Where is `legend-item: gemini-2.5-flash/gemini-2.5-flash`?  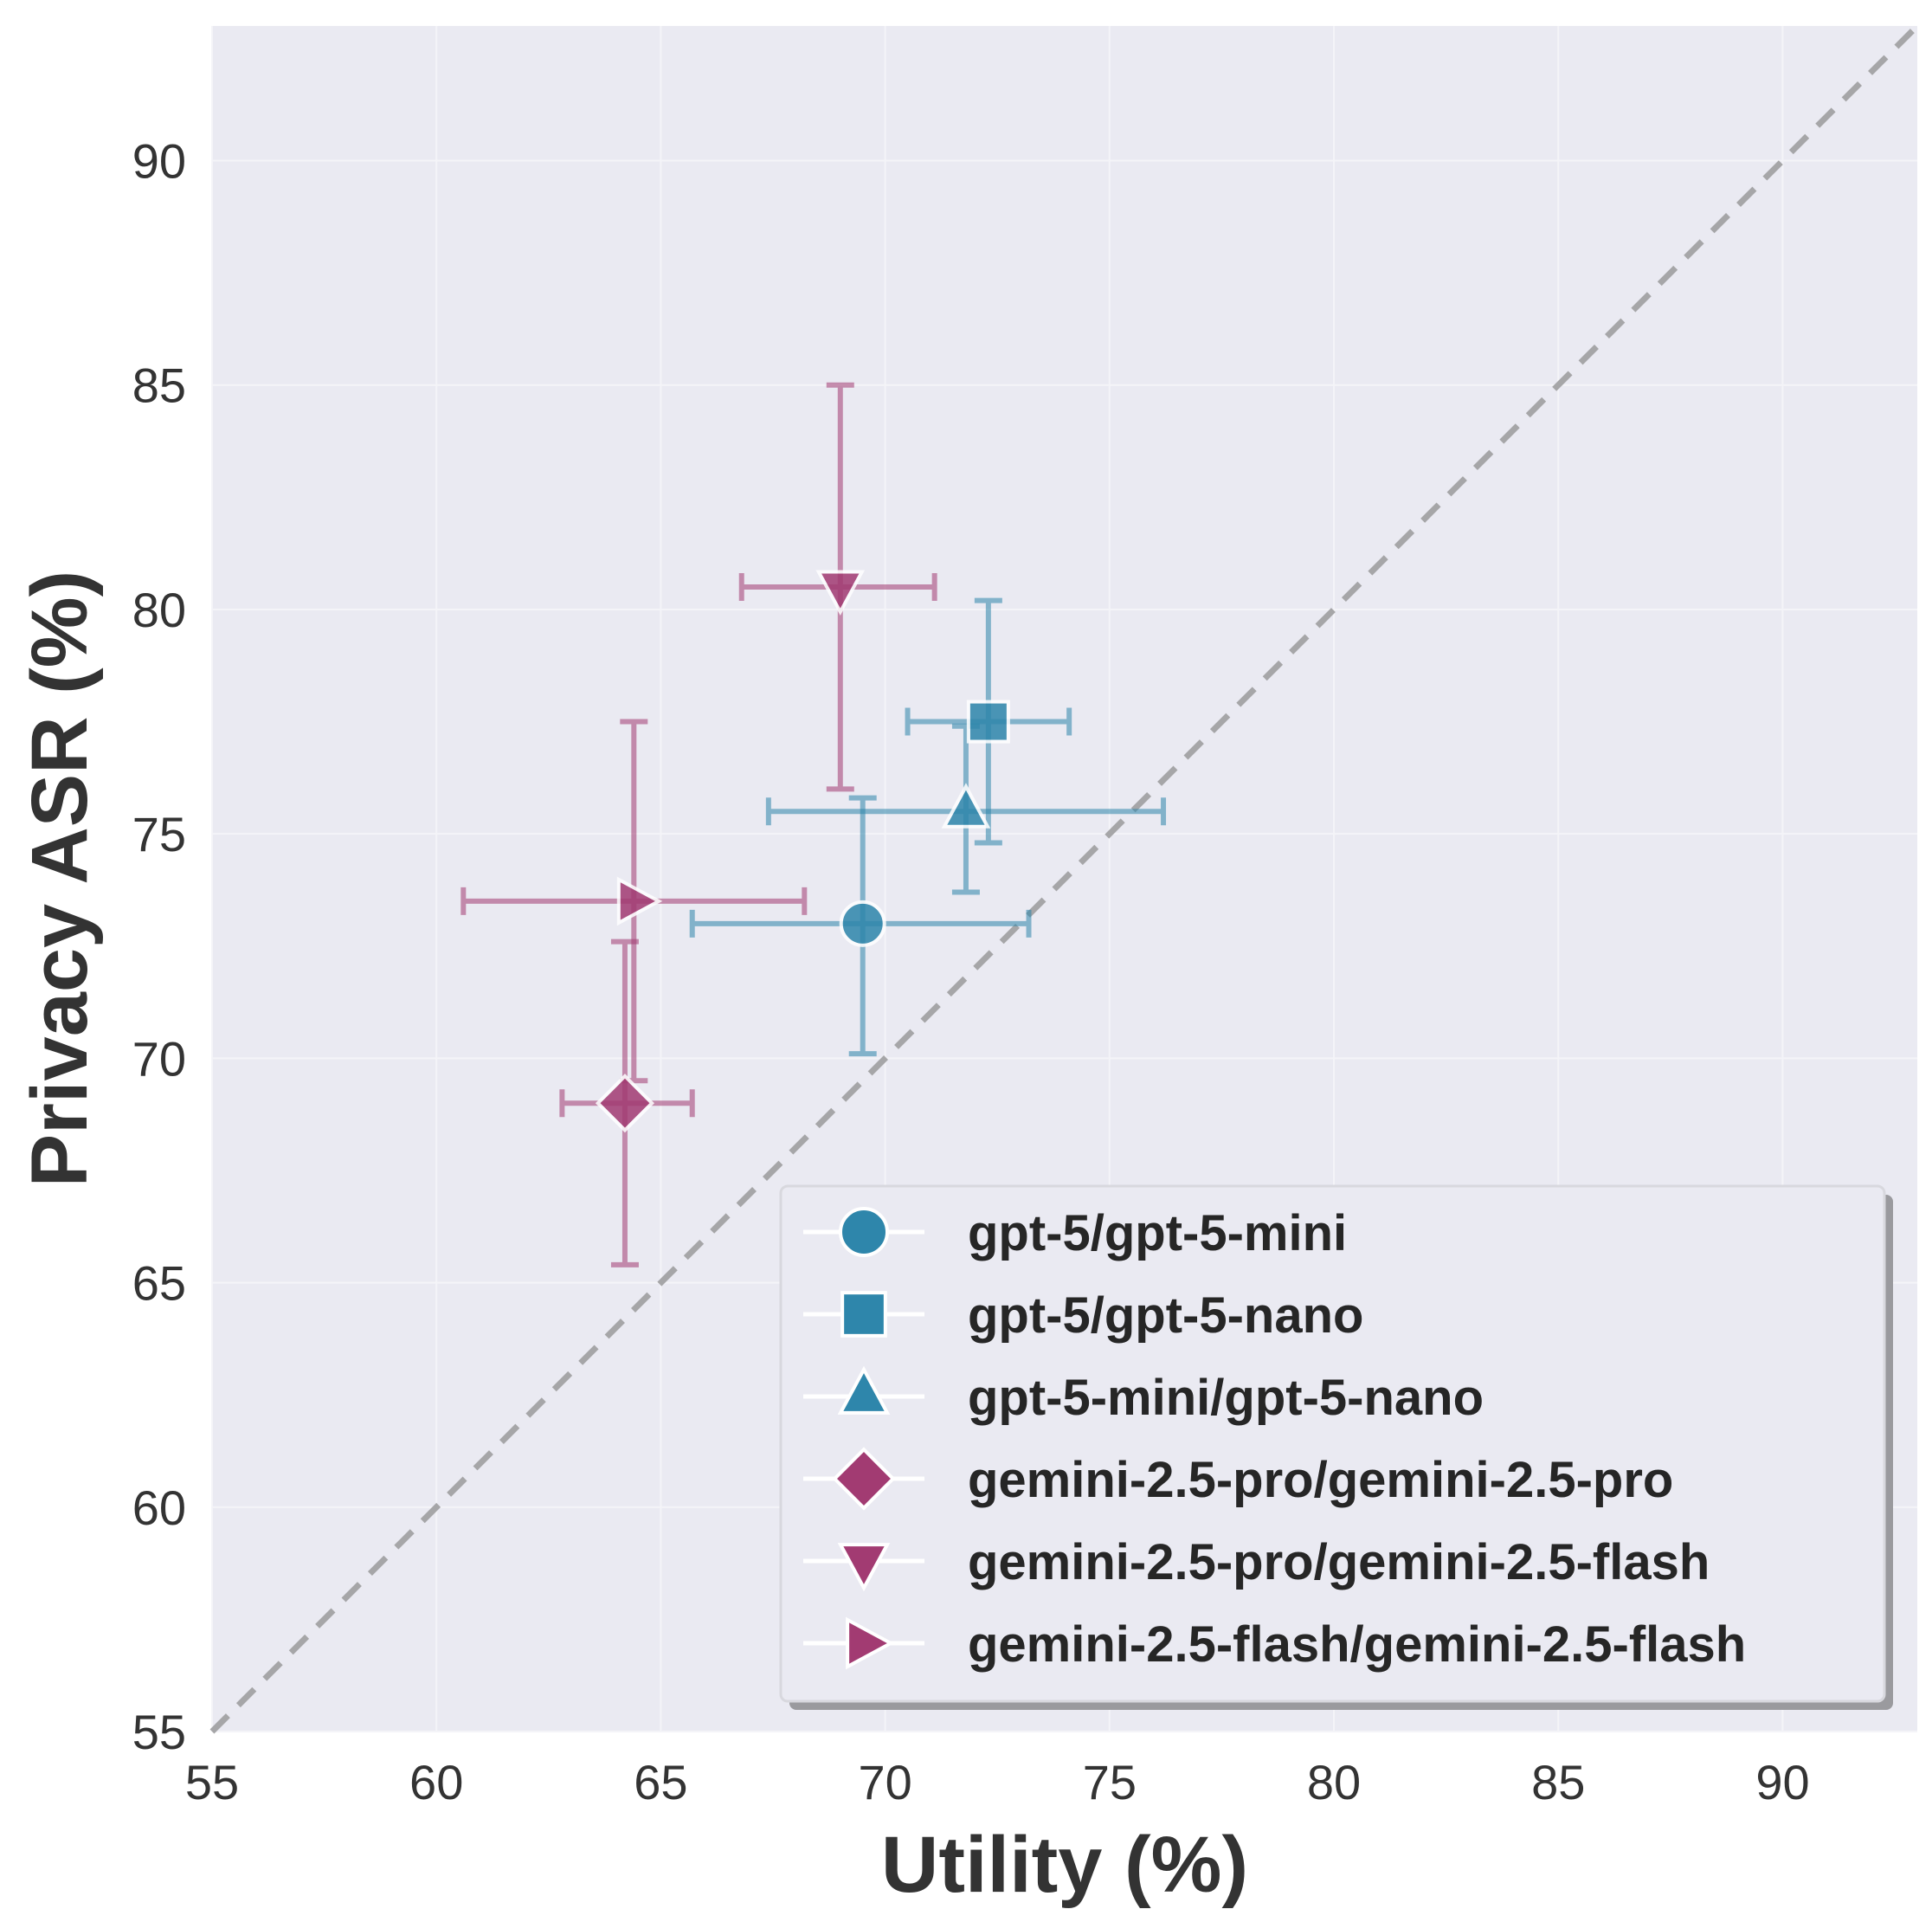
legend-item: gemini-2.5-flash/gemini-2.5-flash is located at coordinates (1274, 1645).